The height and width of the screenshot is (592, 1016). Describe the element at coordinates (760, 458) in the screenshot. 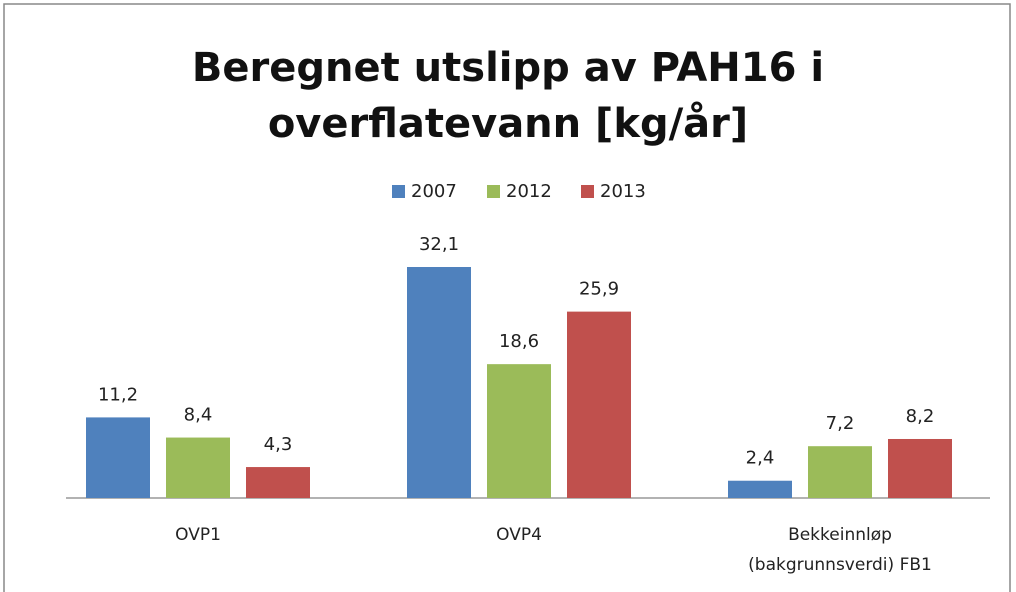

I see `data-label: 2,4` at that location.